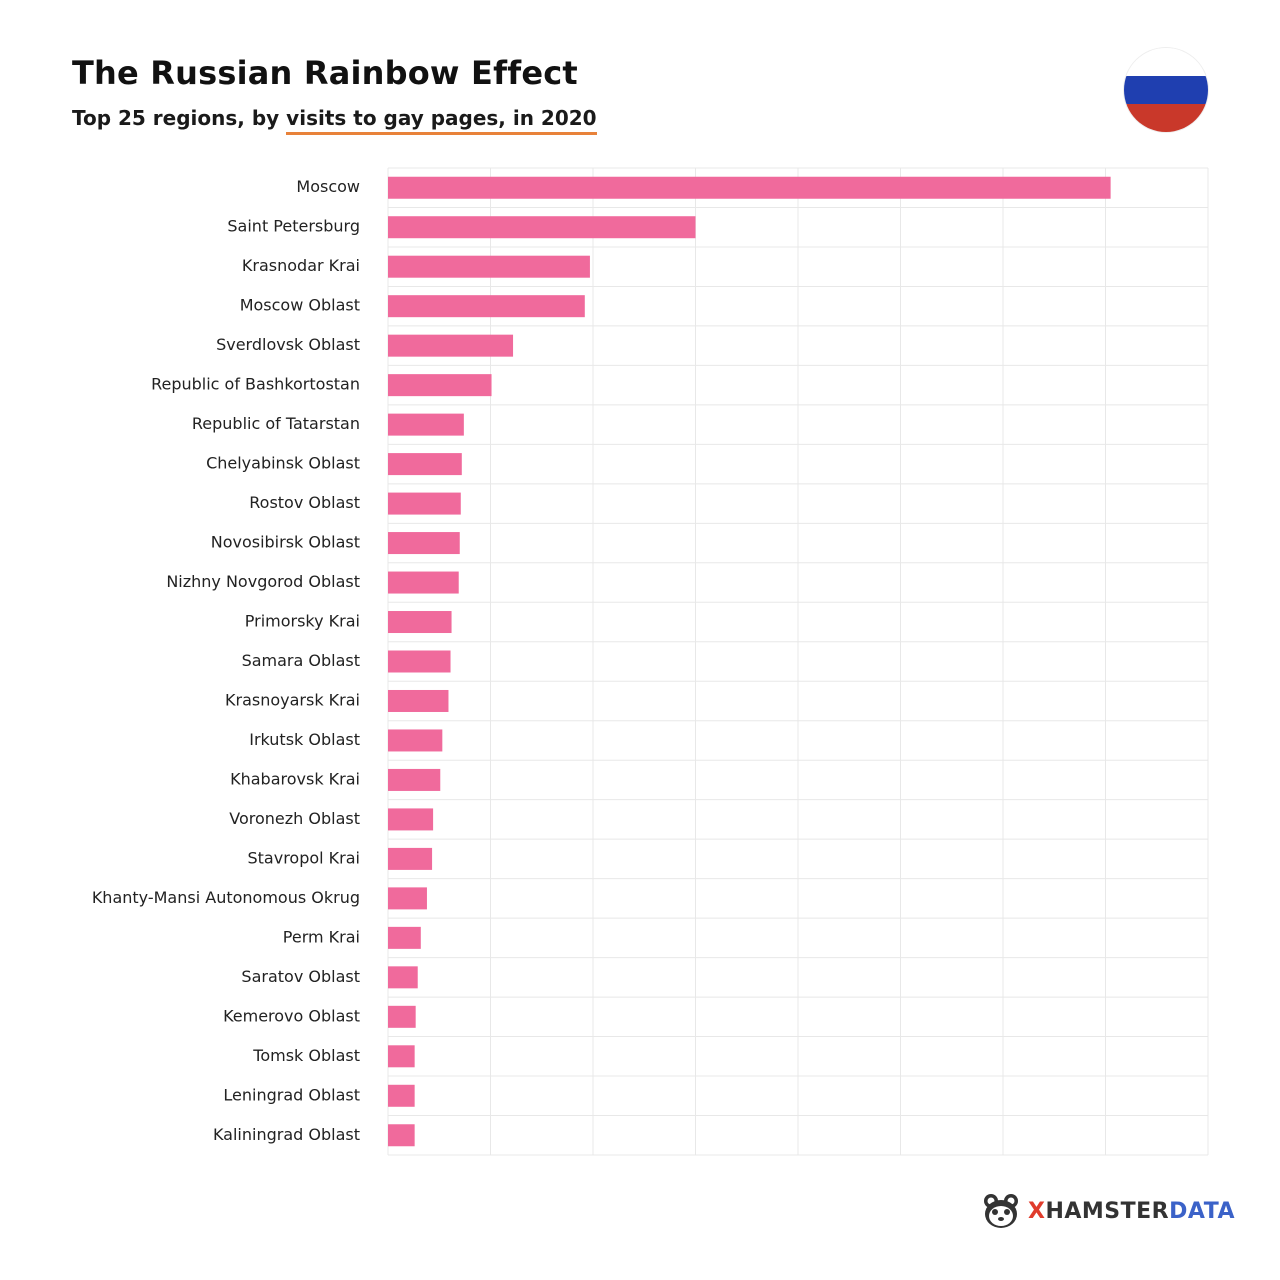 The width and height of the screenshot is (1280, 1280). Describe the element at coordinates (292, 699) in the screenshot. I see `category-label: Krasnoyarsk Krai` at that location.